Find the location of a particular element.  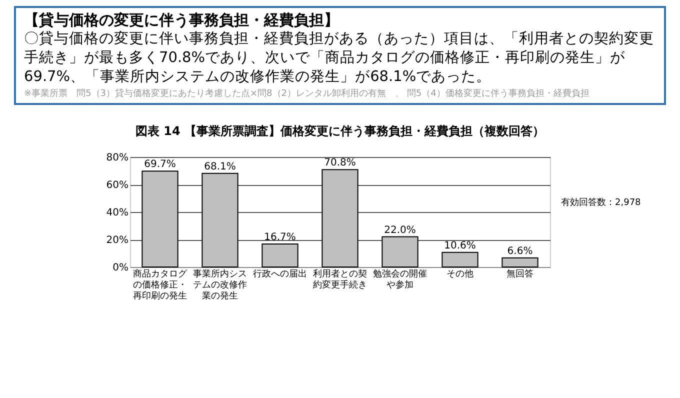

x-tick-label: 行政への届出 is located at coordinates (280, 274).